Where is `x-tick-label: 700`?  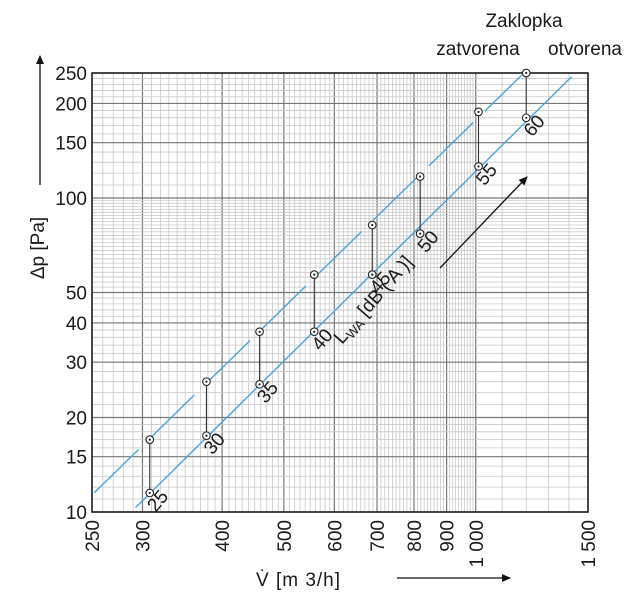
x-tick-label: 700 is located at coordinates (378, 536).